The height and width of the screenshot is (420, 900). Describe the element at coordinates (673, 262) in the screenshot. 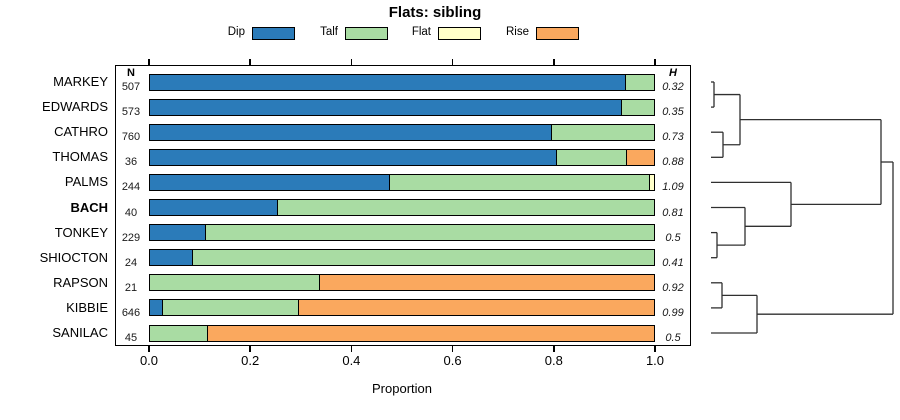

I see `h-value: 0.41` at that location.